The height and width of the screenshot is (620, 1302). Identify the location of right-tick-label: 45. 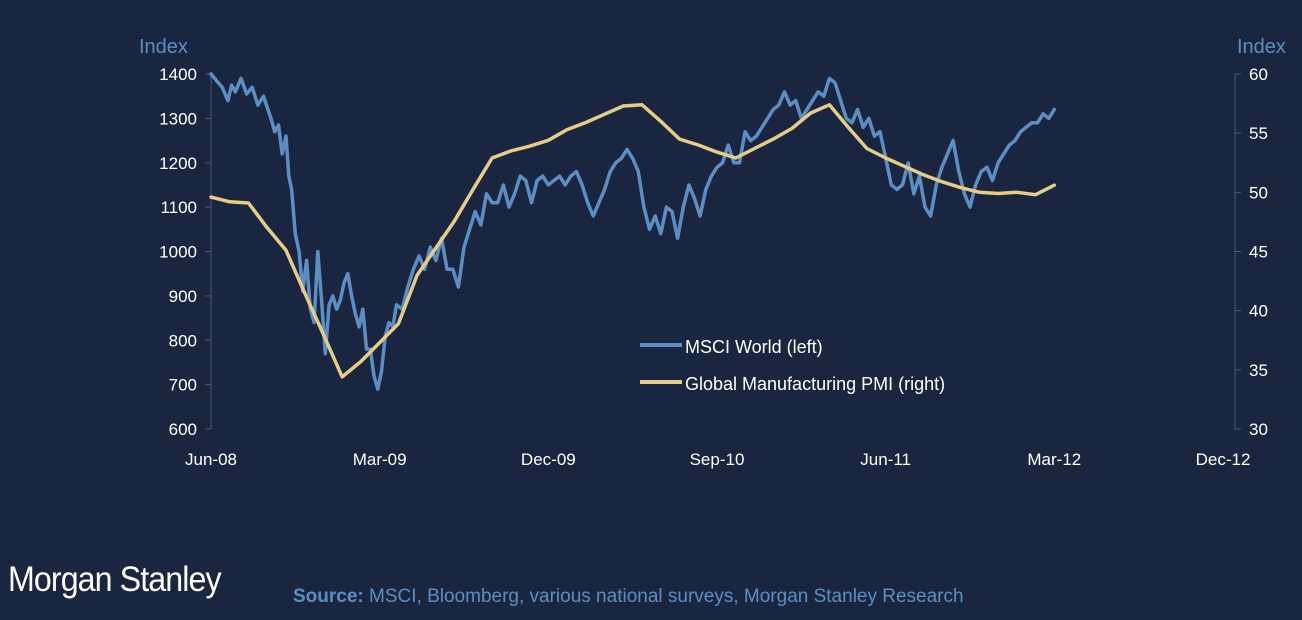
(1258, 252).